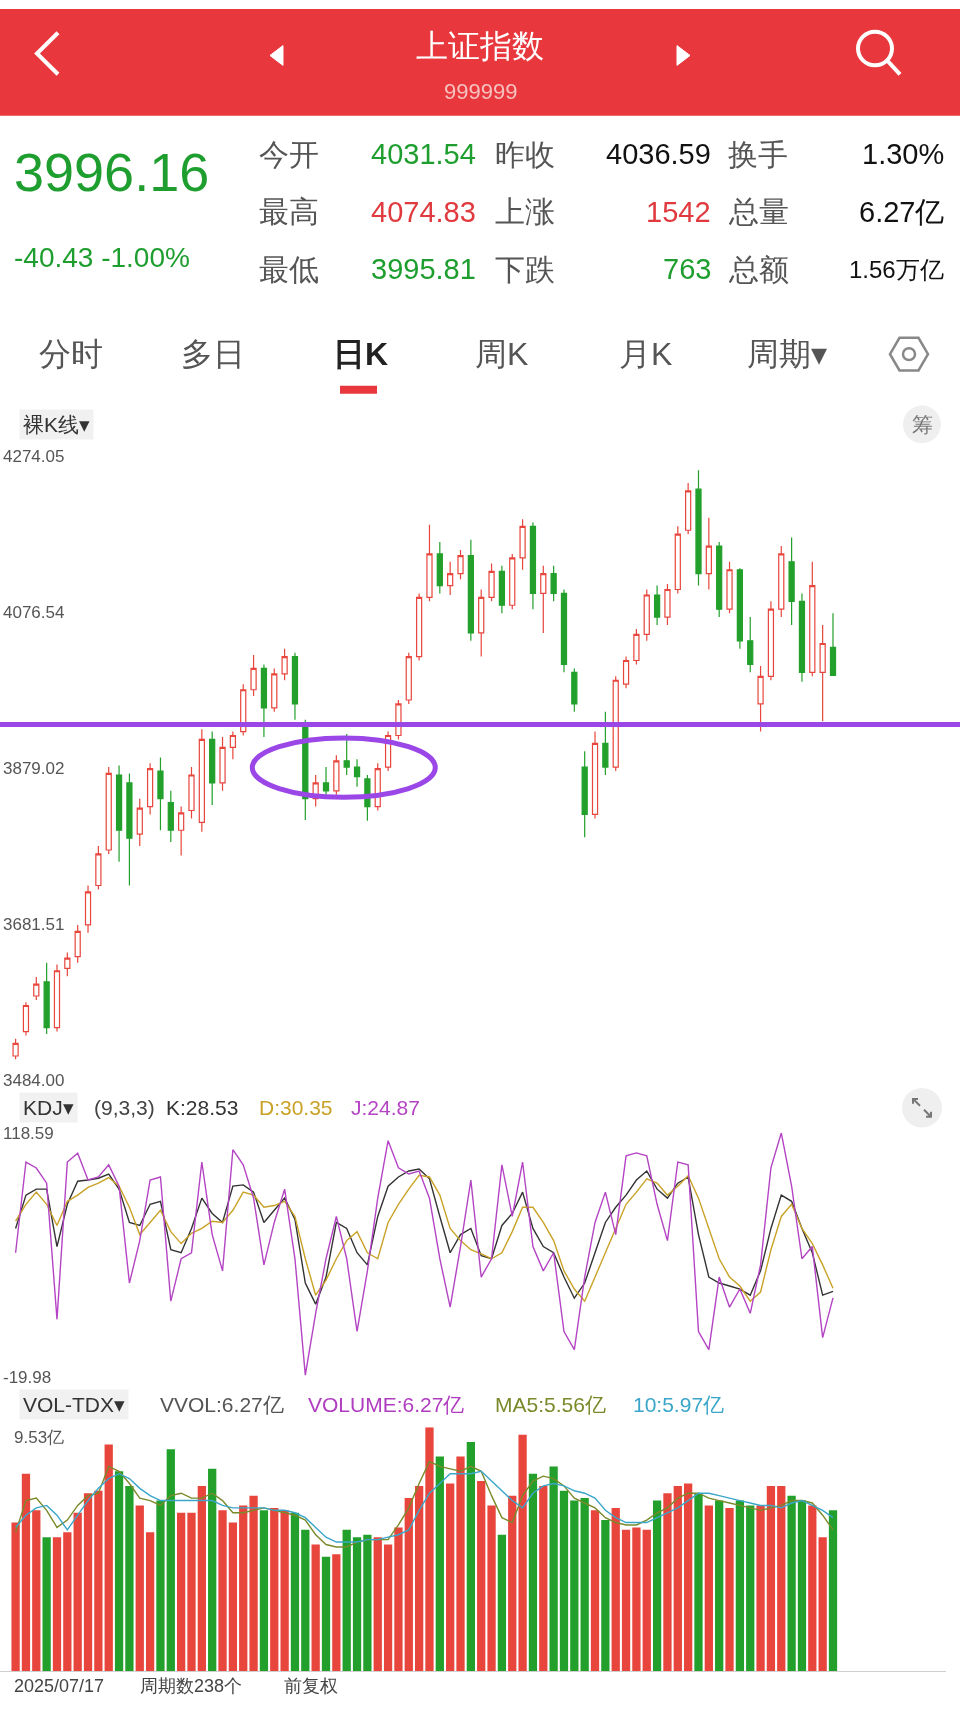  What do you see at coordinates (658, 154) in the screenshot?
I see `text: 4036.59` at bounding box center [658, 154].